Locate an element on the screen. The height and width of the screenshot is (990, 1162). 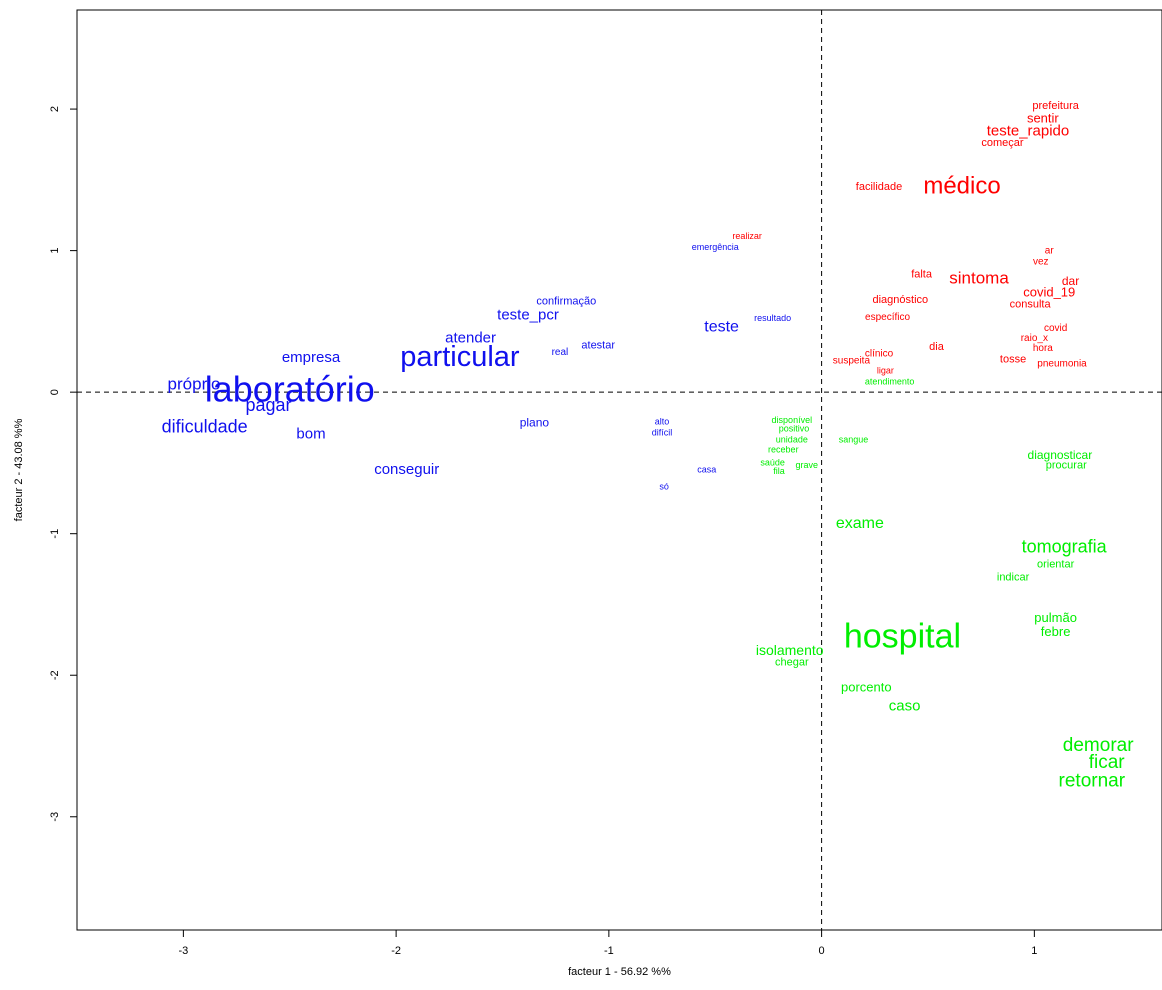
word-point: atestar is located at coordinates (598, 345).